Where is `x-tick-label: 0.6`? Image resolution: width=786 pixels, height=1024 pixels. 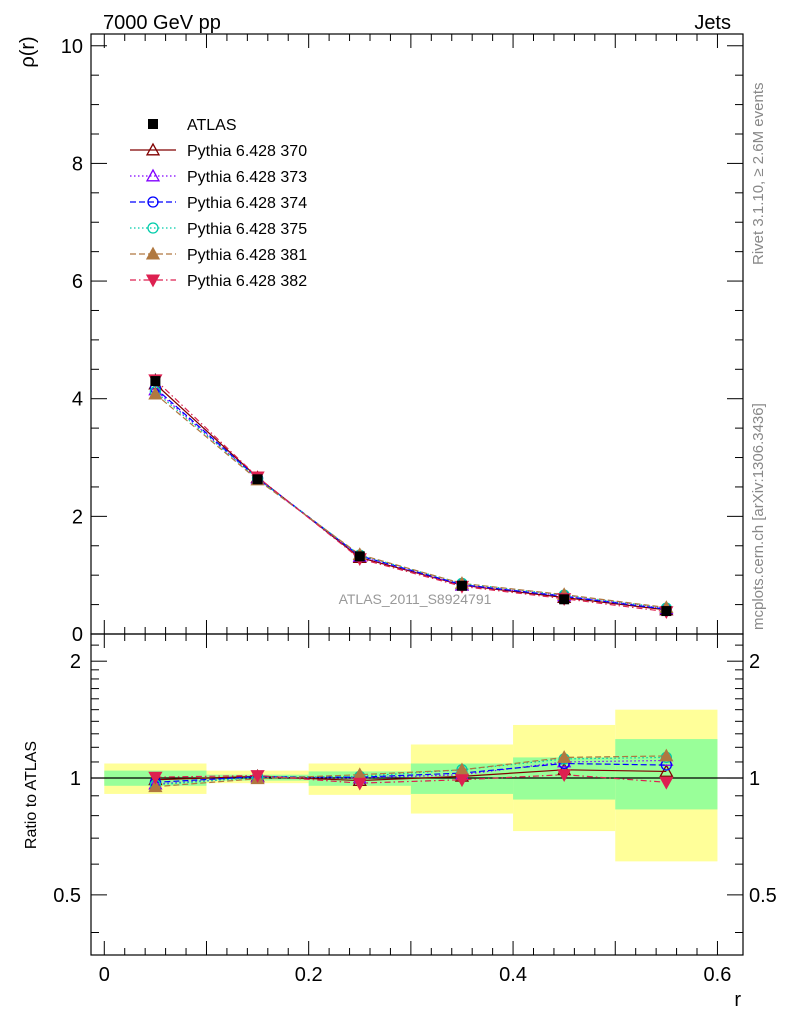
x-tick-label: 0.6 is located at coordinates (718, 975).